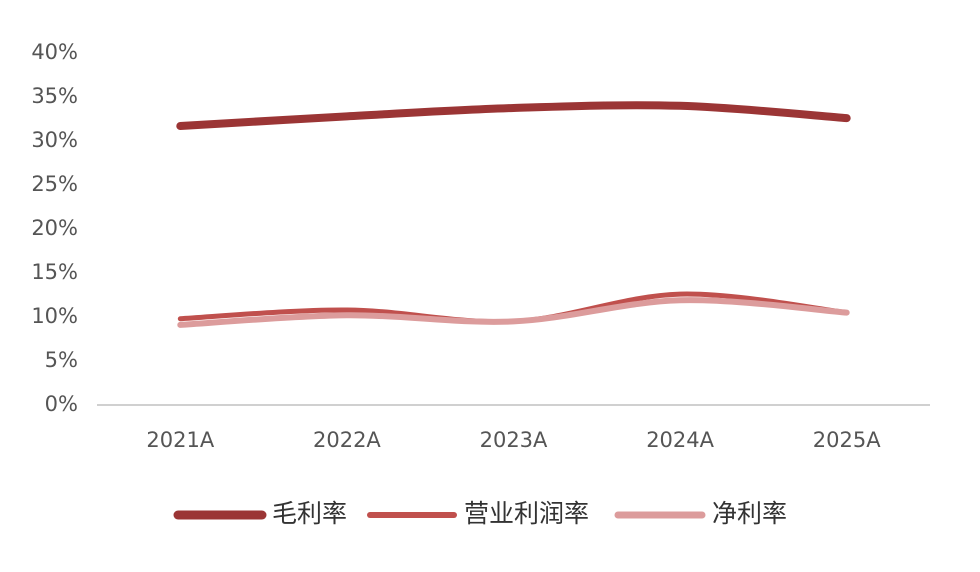 This screenshot has width=980, height=572. What do you see at coordinates (180, 440) in the screenshot?
I see `x-tick-label: 2021A` at bounding box center [180, 440].